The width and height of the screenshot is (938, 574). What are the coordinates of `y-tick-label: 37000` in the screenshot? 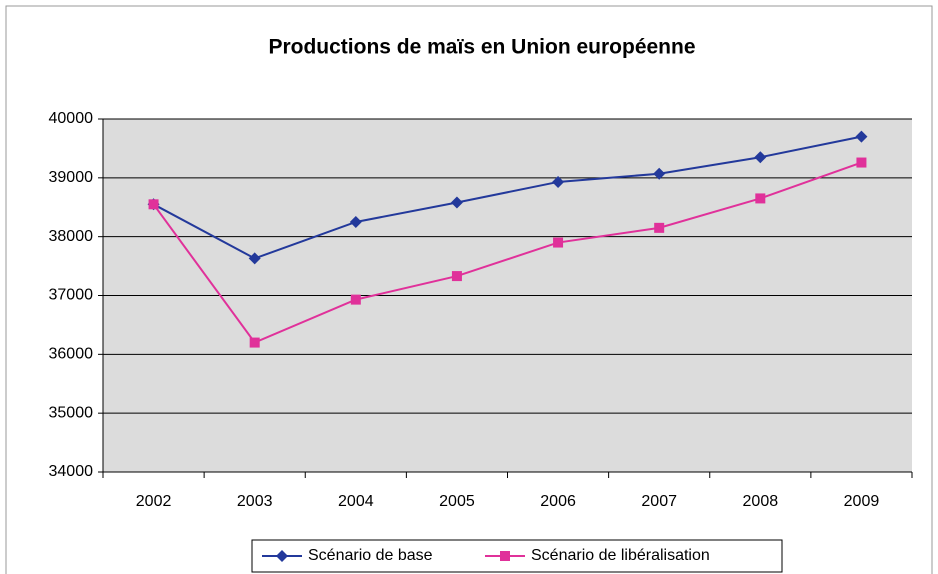 It's located at (71, 295).